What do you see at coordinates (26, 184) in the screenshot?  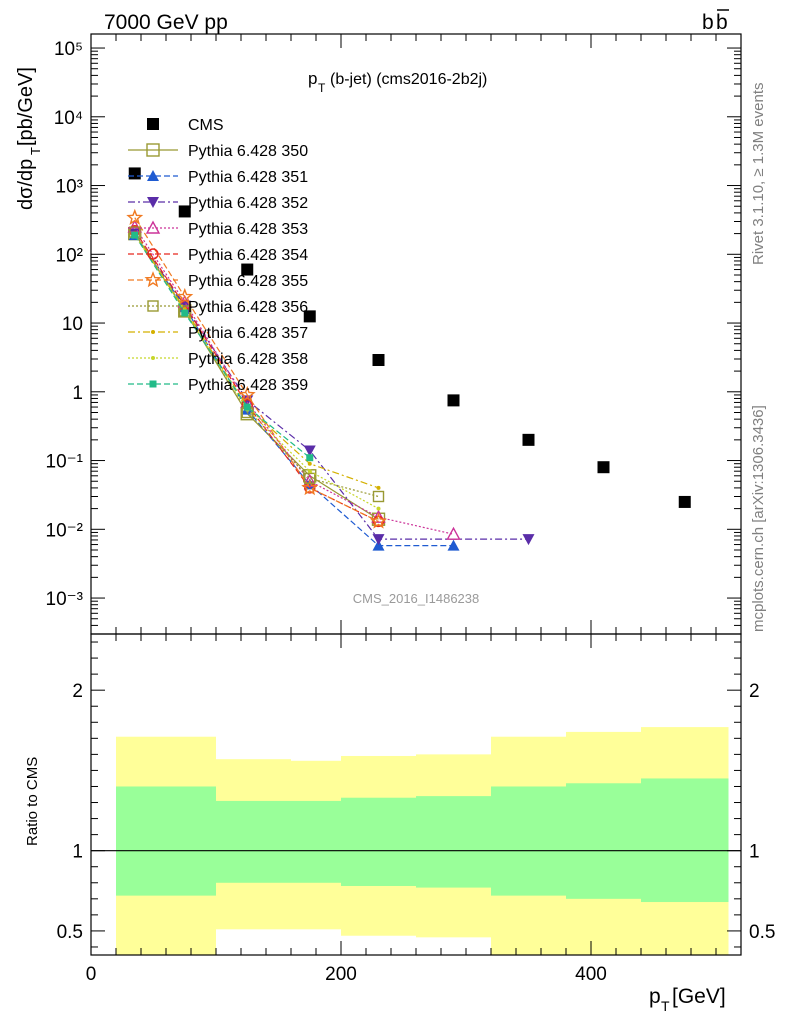 I see `svg-text: dσ/dp` at bounding box center [26, 184].